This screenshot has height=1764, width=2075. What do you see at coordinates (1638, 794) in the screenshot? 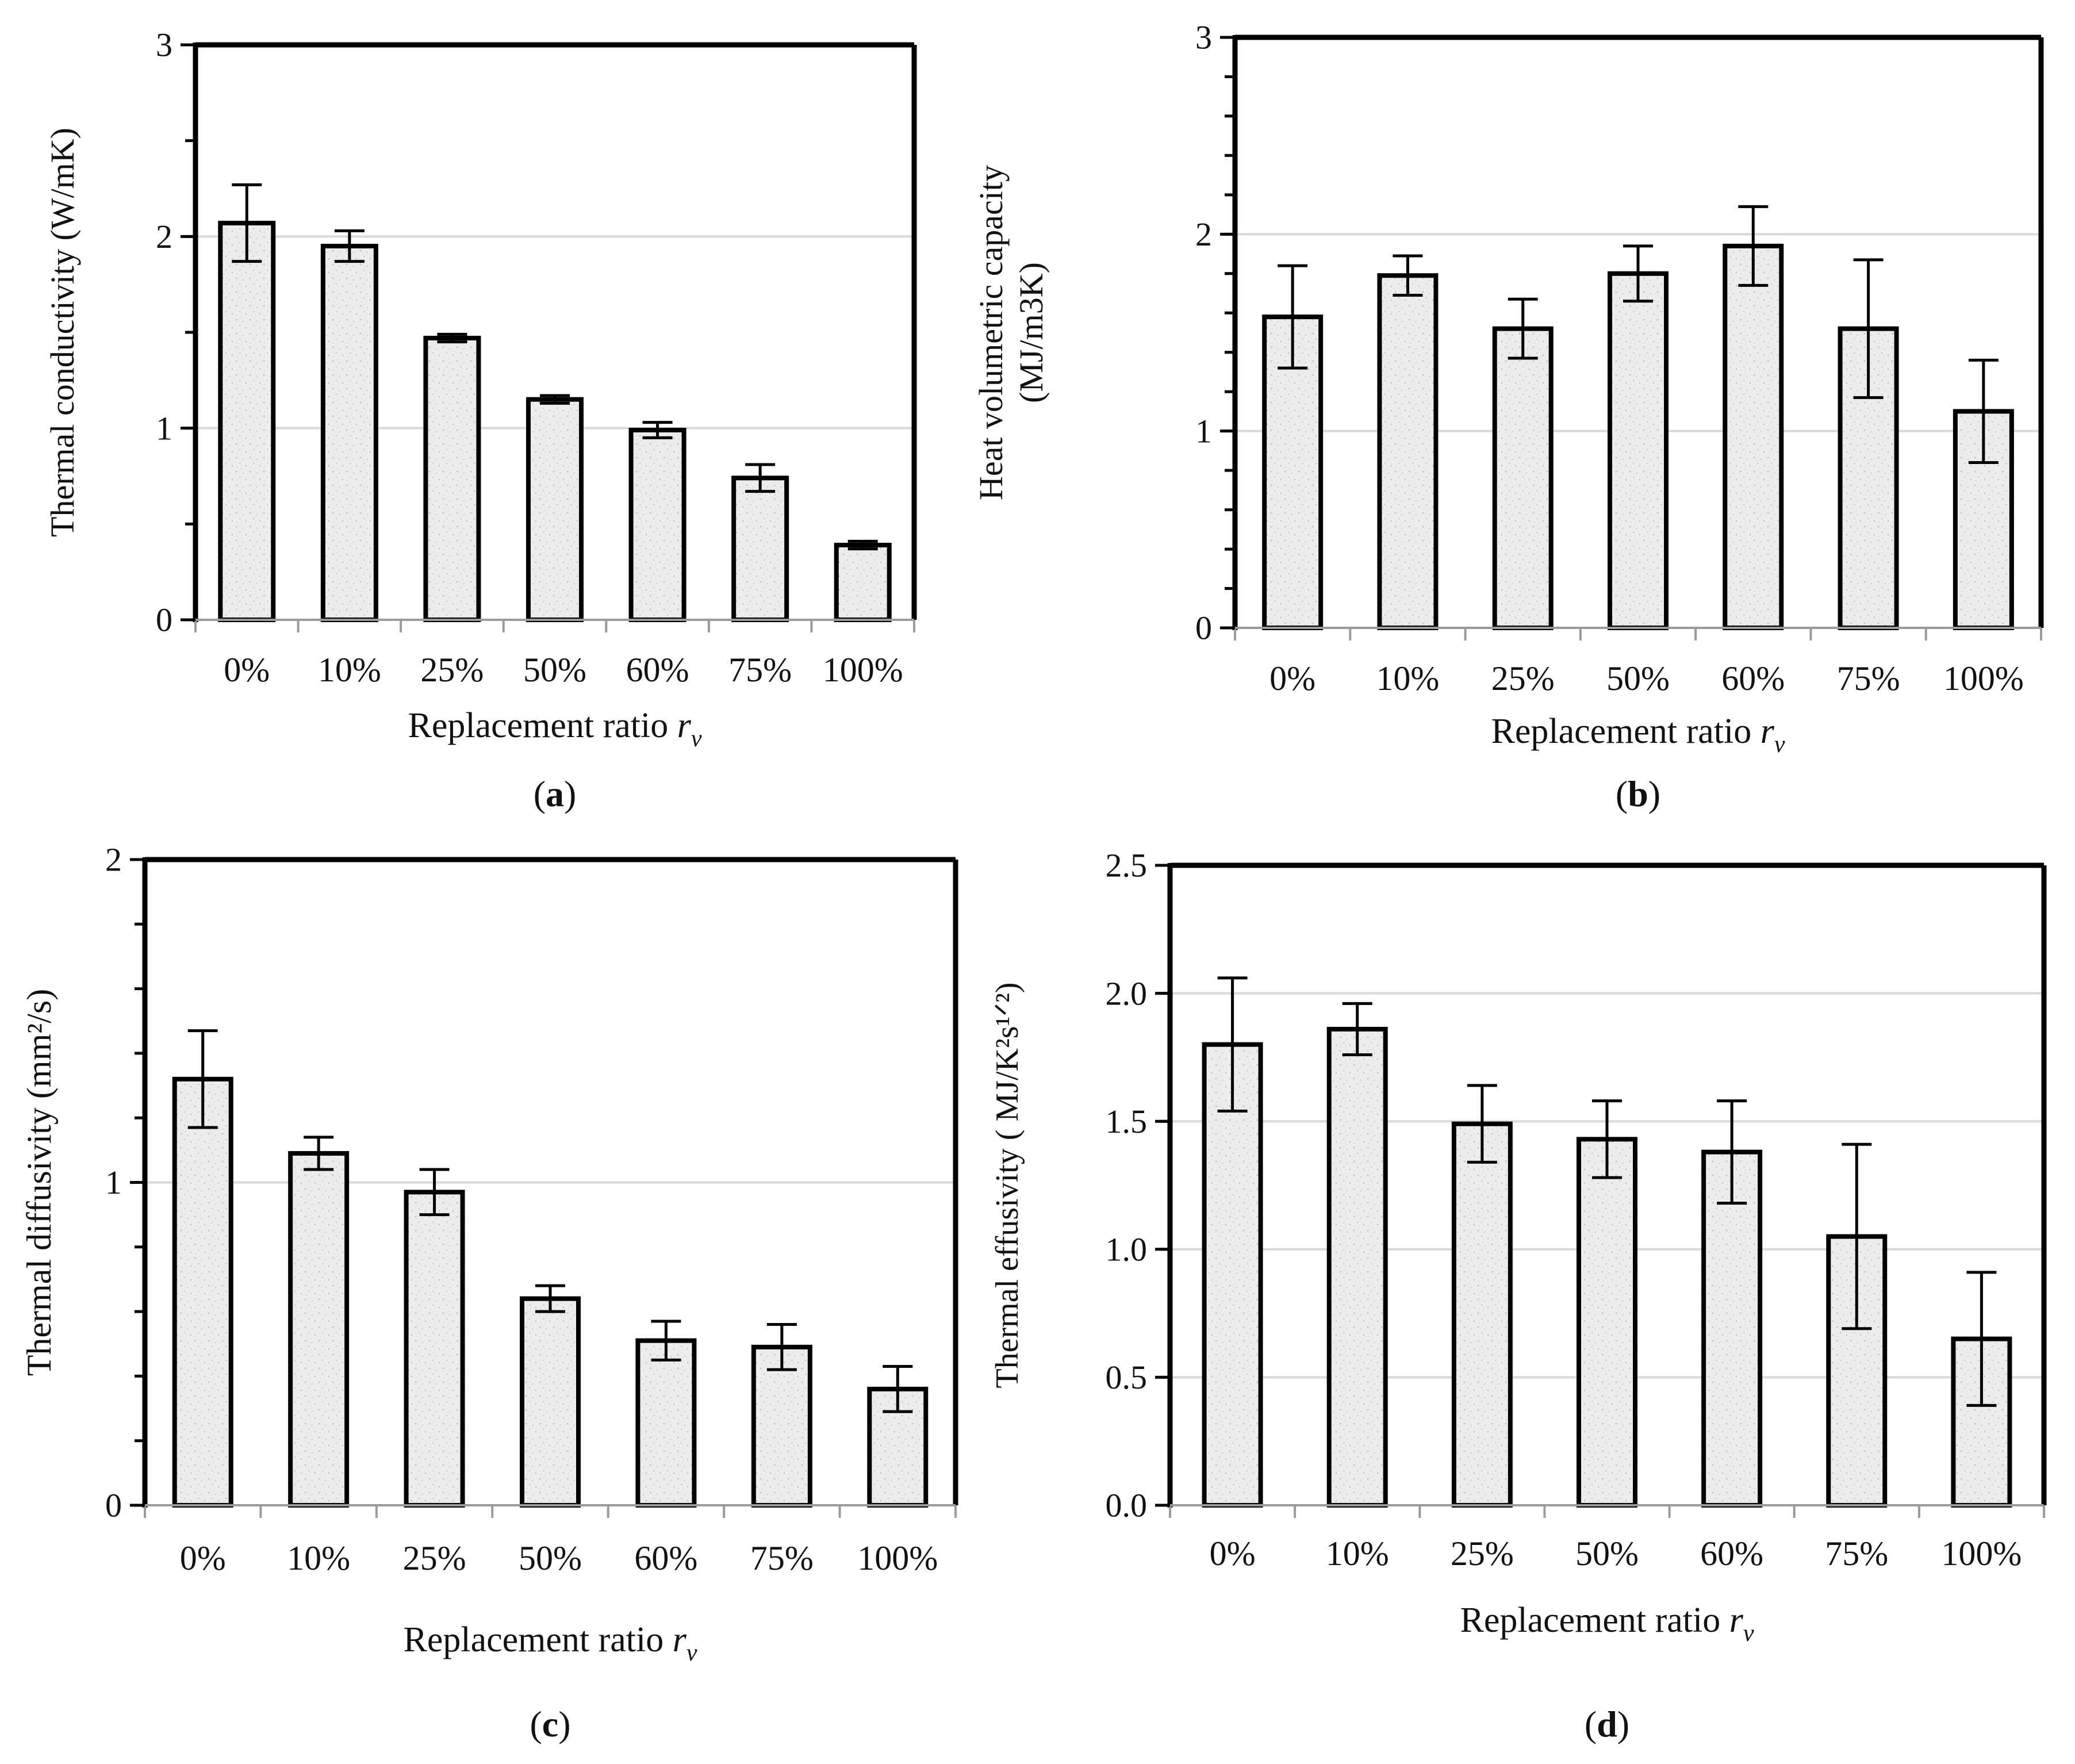
I see `panel-label: (b)` at bounding box center [1638, 794].